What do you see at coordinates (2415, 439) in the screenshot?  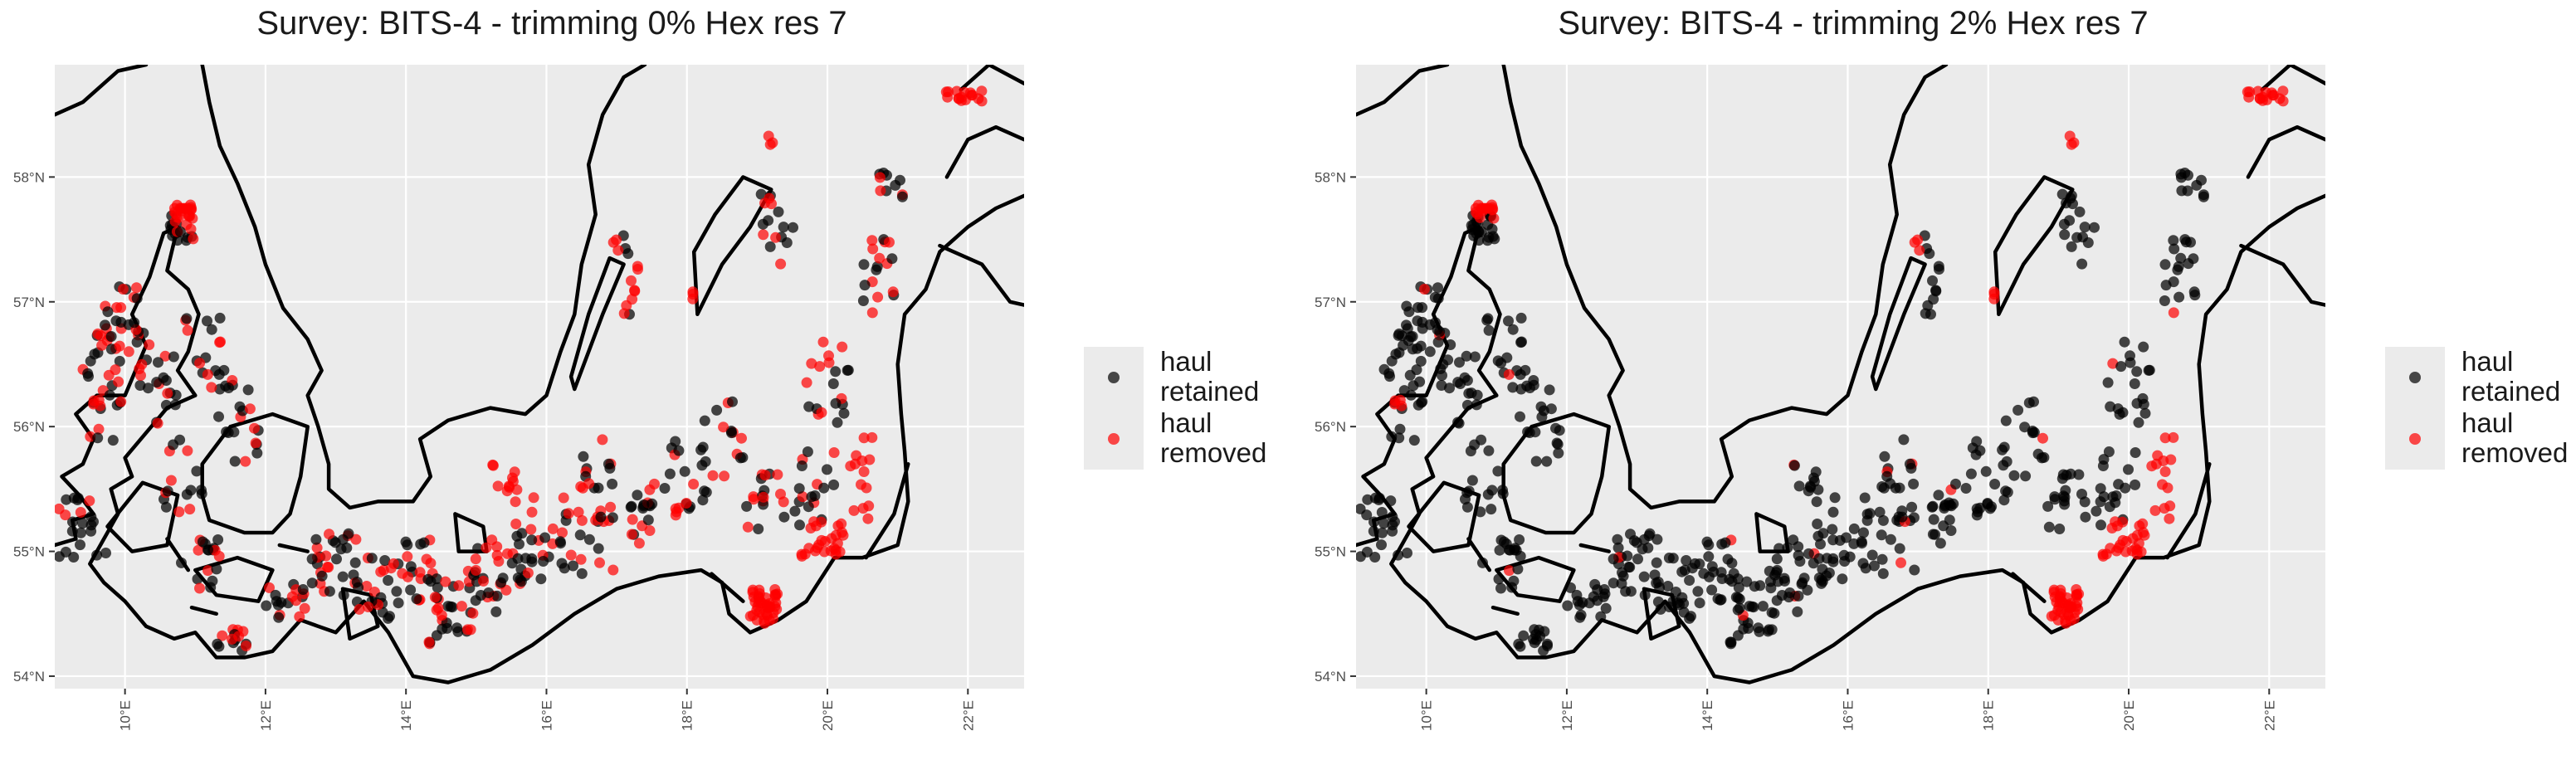 I see `legend-key-removed` at bounding box center [2415, 439].